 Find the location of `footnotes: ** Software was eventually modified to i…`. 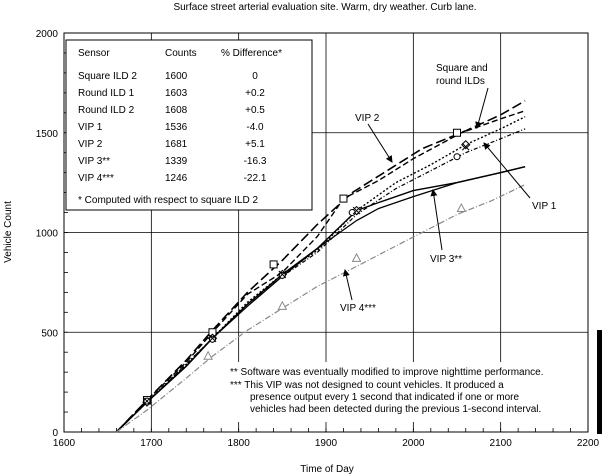

footnotes: ** Software was eventually modified to i… is located at coordinates (406, 392).